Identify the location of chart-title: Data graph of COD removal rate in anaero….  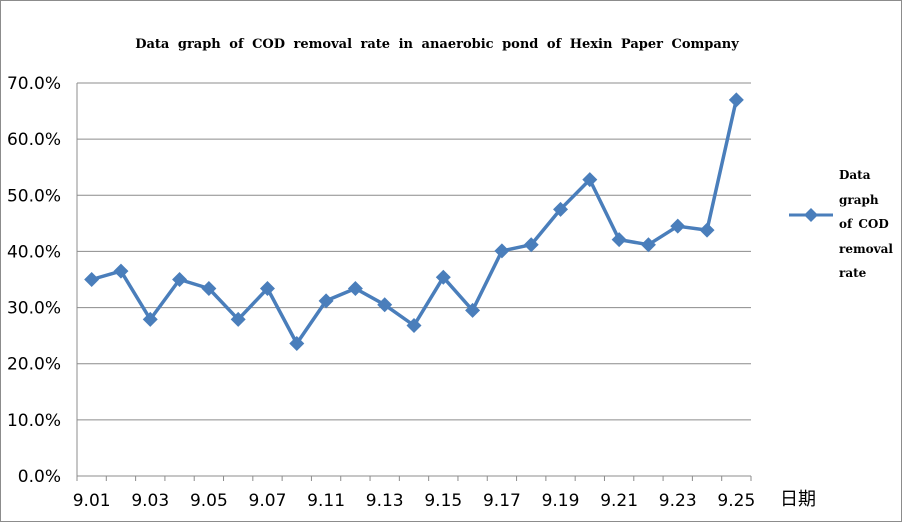
(437, 44).